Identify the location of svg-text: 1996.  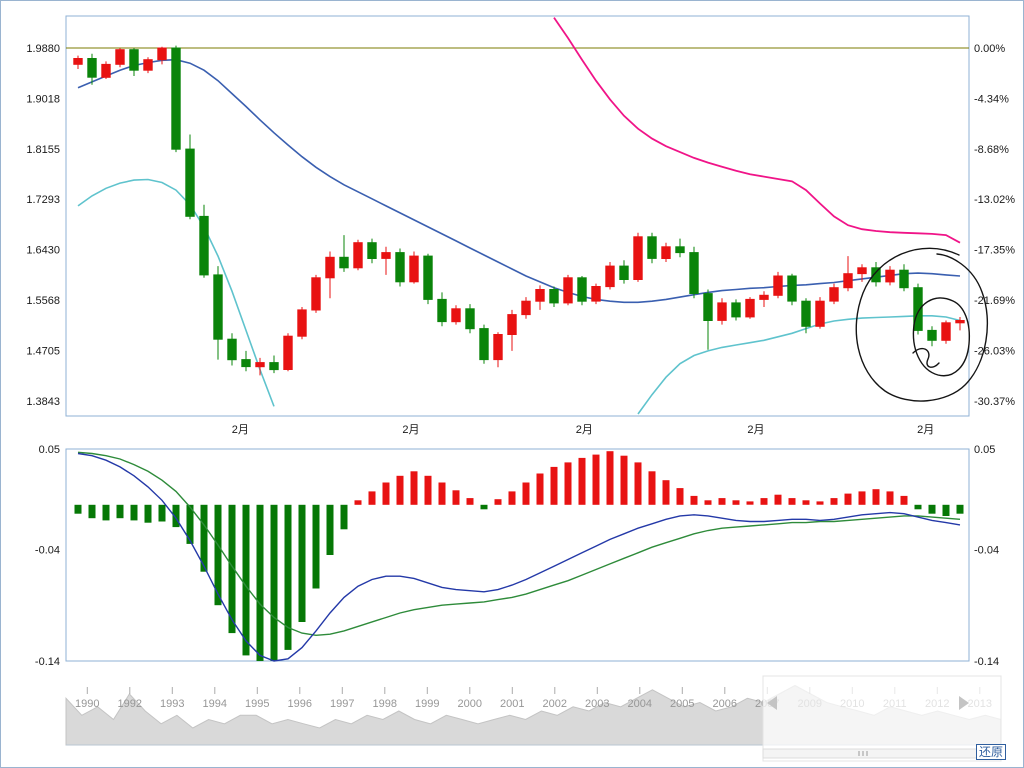
(300, 704).